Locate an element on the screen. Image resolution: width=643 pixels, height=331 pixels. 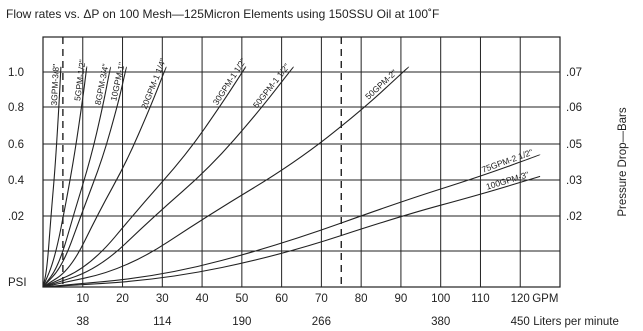
series-label: 10GPM-1" is located at coordinates (117, 81).